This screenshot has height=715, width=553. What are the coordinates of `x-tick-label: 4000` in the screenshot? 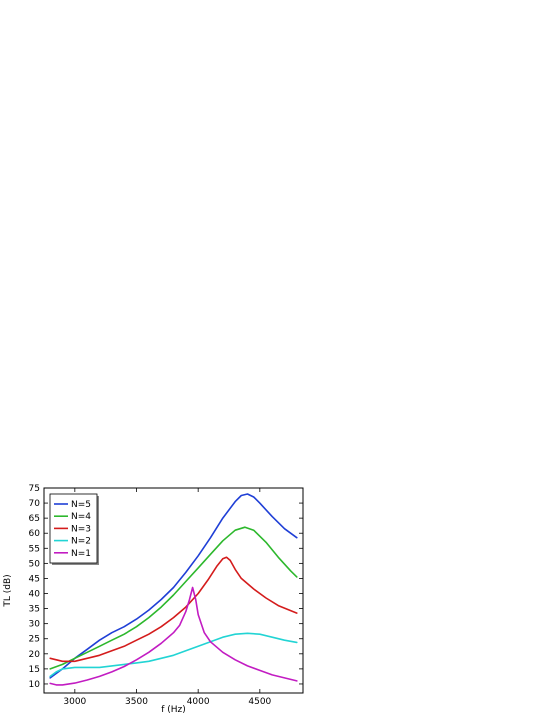 It's located at (198, 702).